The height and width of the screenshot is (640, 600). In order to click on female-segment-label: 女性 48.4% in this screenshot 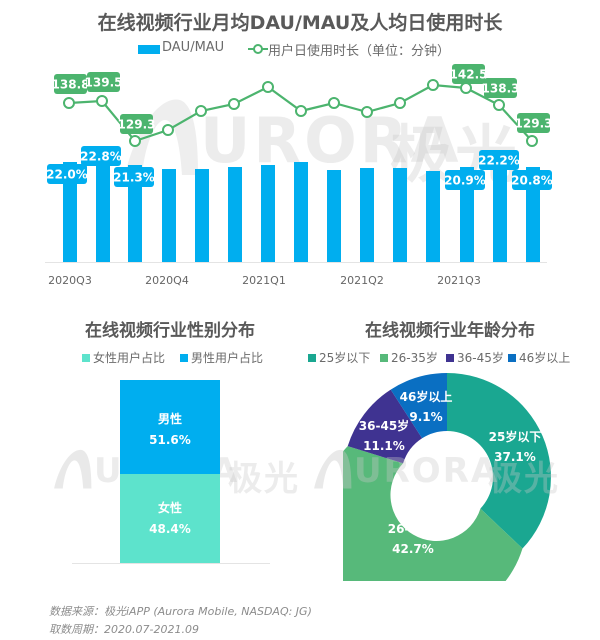, I will do `click(170, 518)`.